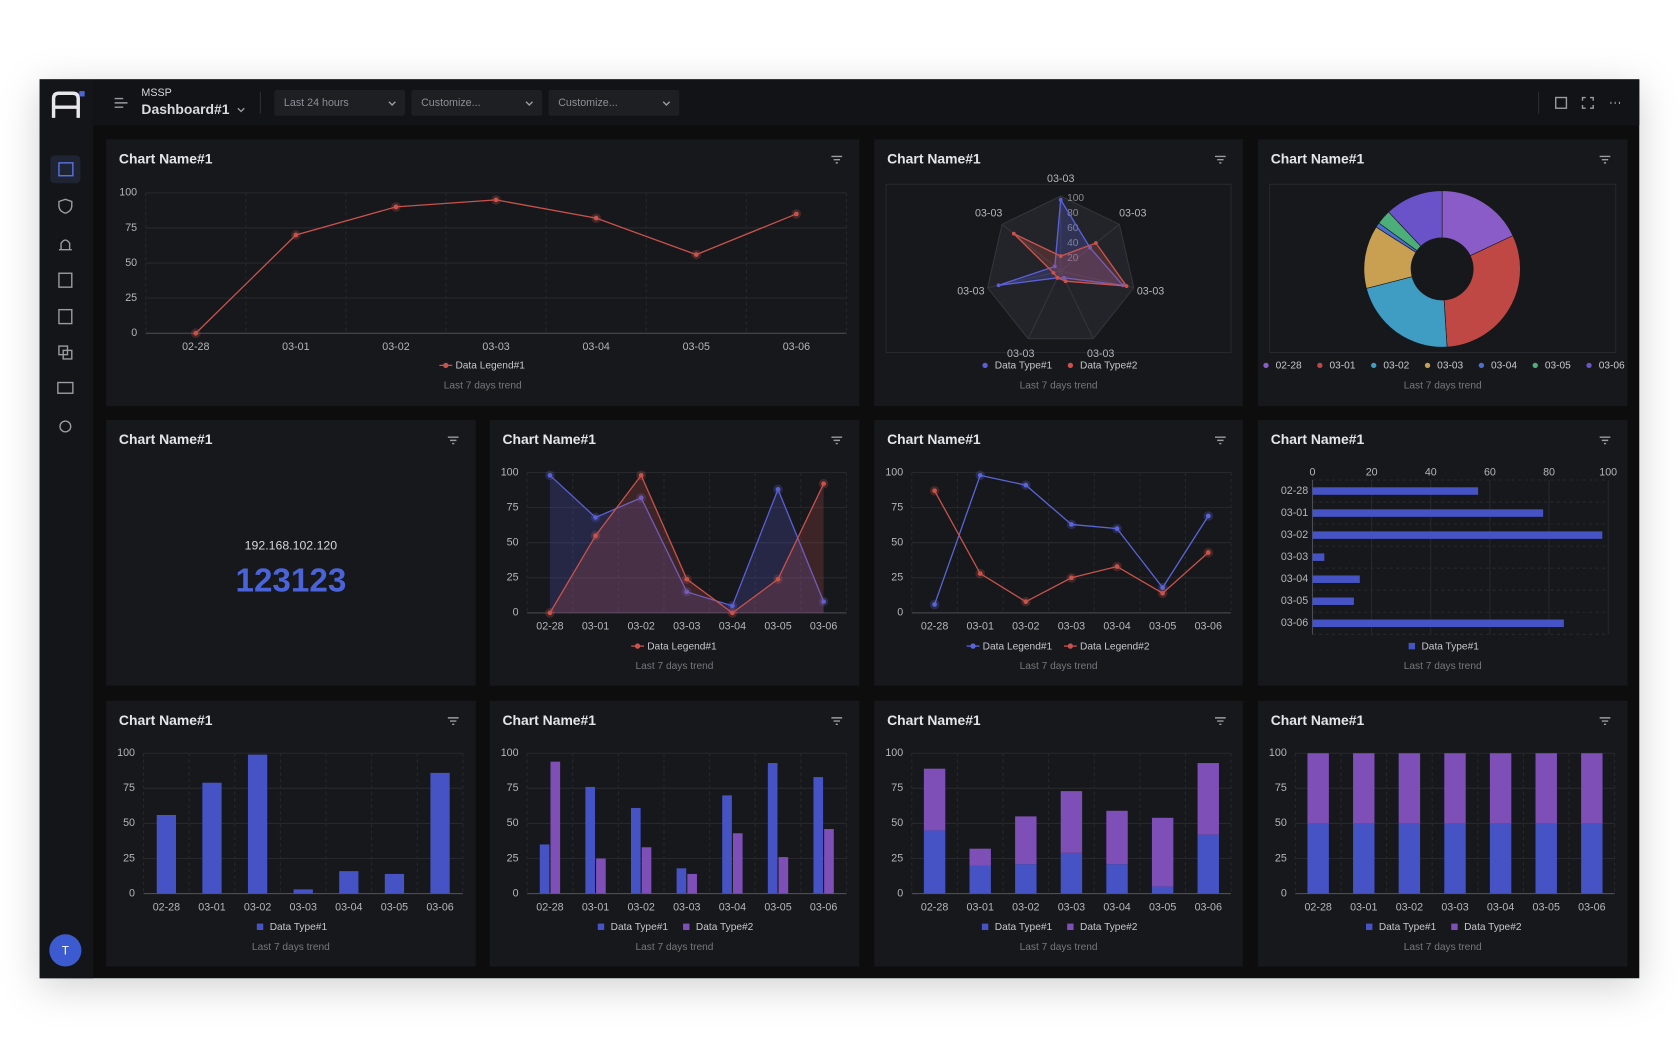  I want to click on y-tick-label: 03-02, so click(1294, 535).